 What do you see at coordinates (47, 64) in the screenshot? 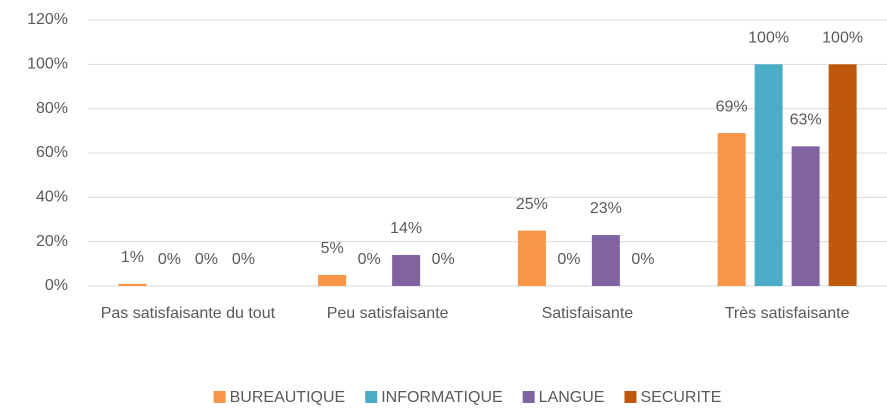
I see `y-tick-label: 100%` at bounding box center [47, 64].